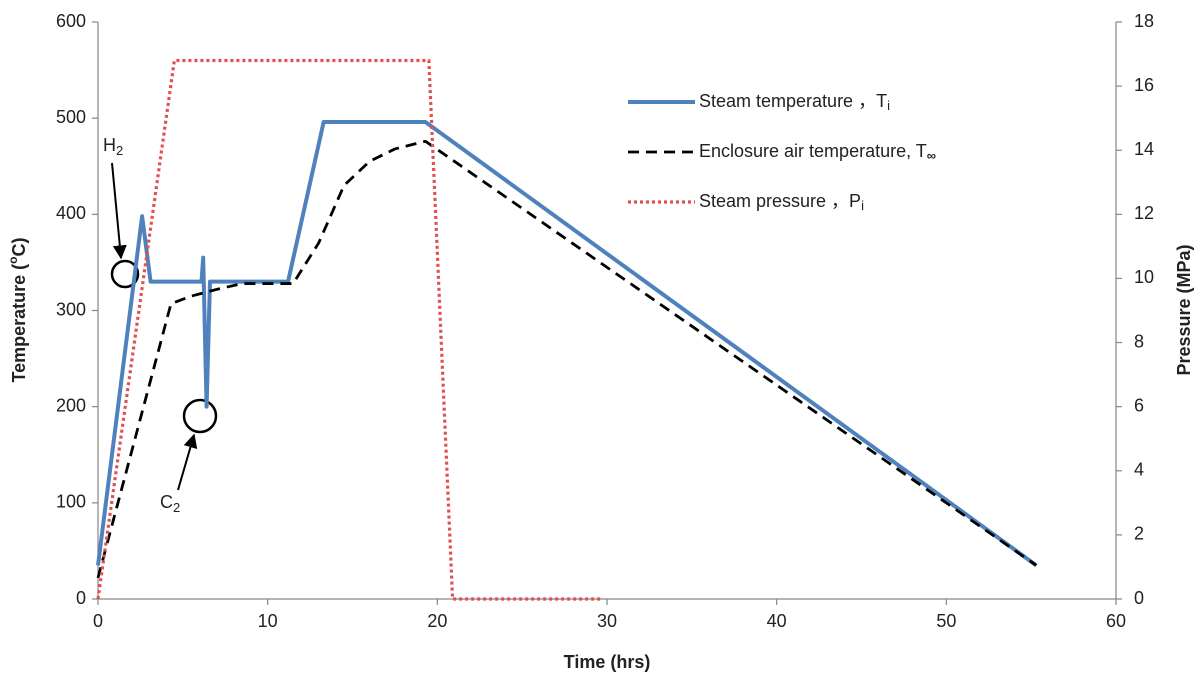 The image size is (1202, 682). I want to click on y2-axis-label: Pressure (MPa), so click(1184, 309).